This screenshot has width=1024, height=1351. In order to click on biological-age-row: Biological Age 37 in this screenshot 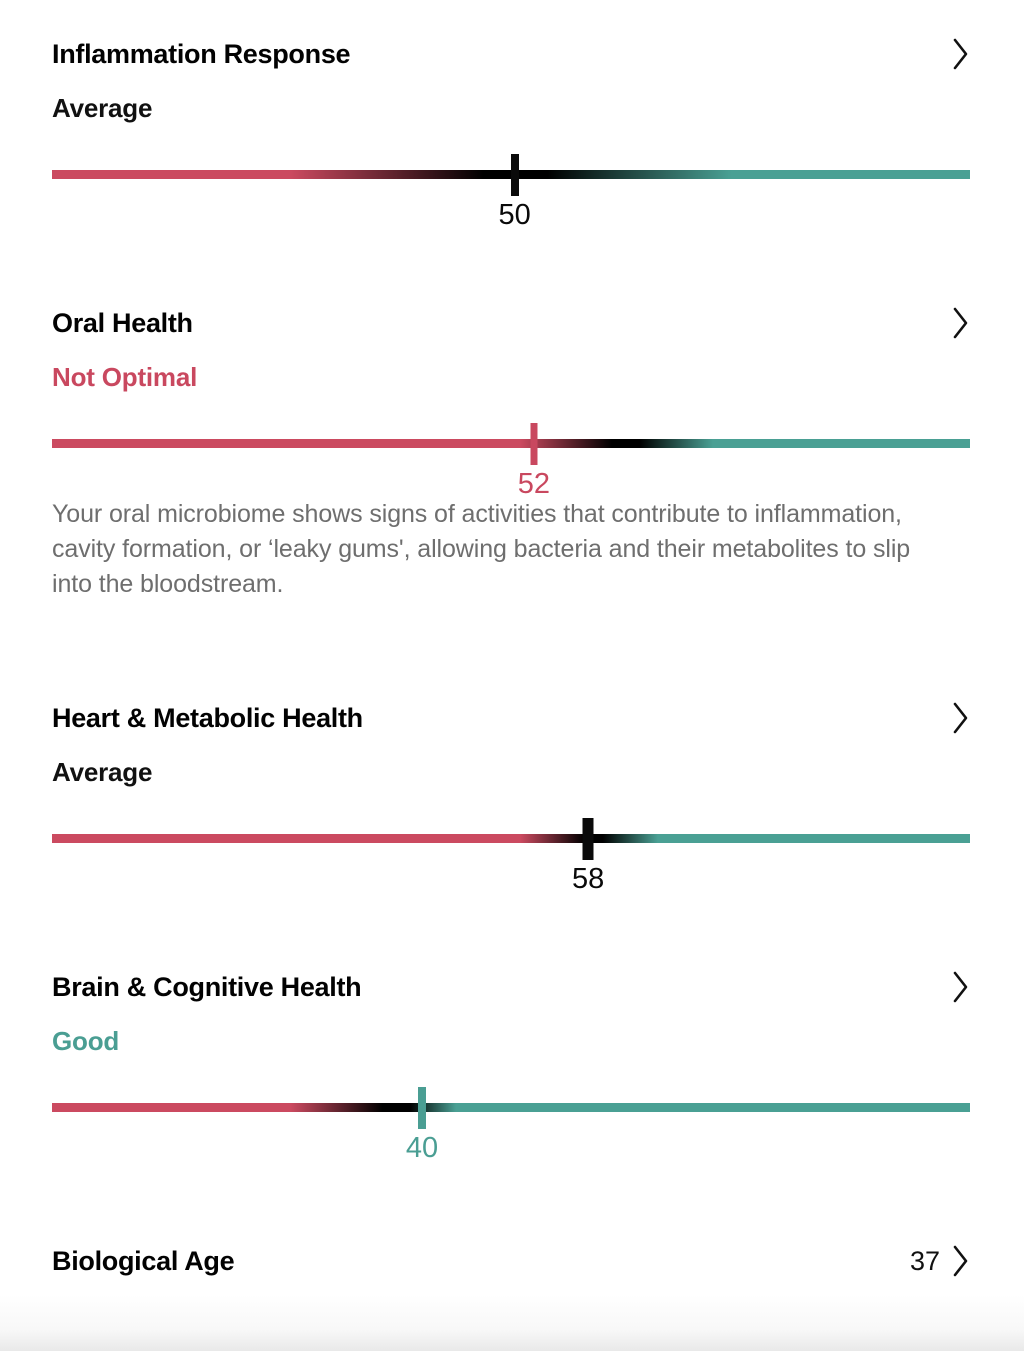, I will do `click(512, 1261)`.